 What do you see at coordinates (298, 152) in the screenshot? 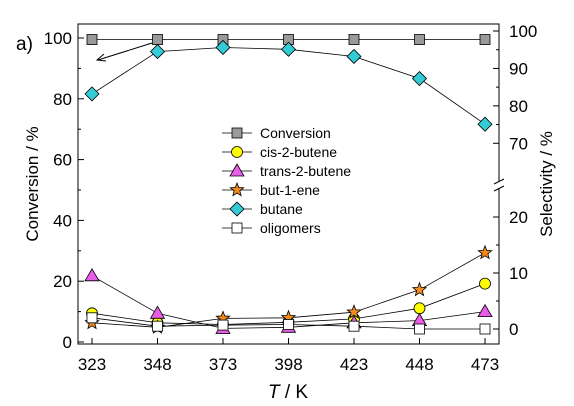
I see `legend-label: cis-2-butene` at bounding box center [298, 152].